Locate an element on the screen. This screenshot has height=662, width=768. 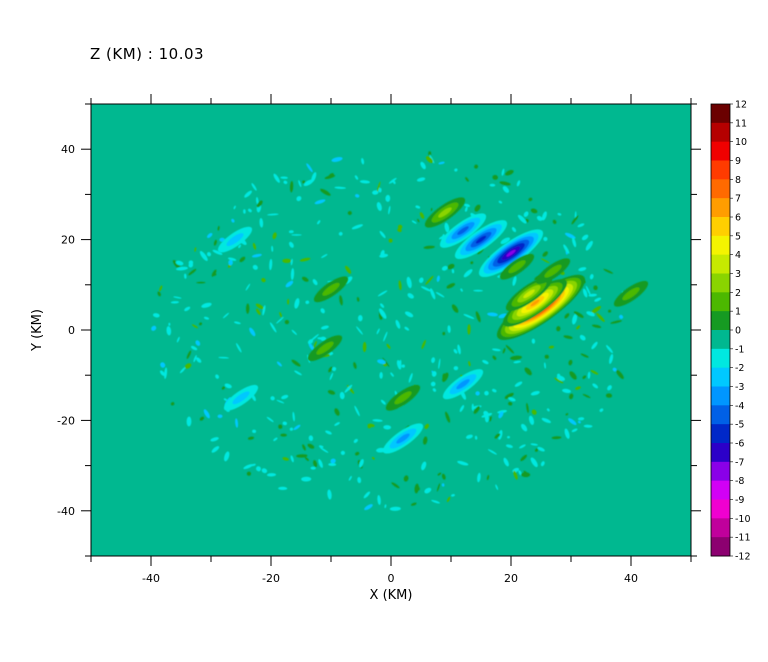
colorbar-label: -7 is located at coordinates (739, 462).